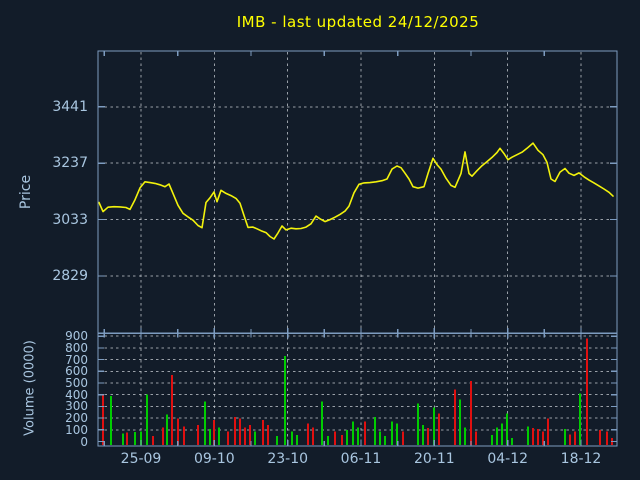  I want to click on price-axis-title: Price, so click(26, 192).